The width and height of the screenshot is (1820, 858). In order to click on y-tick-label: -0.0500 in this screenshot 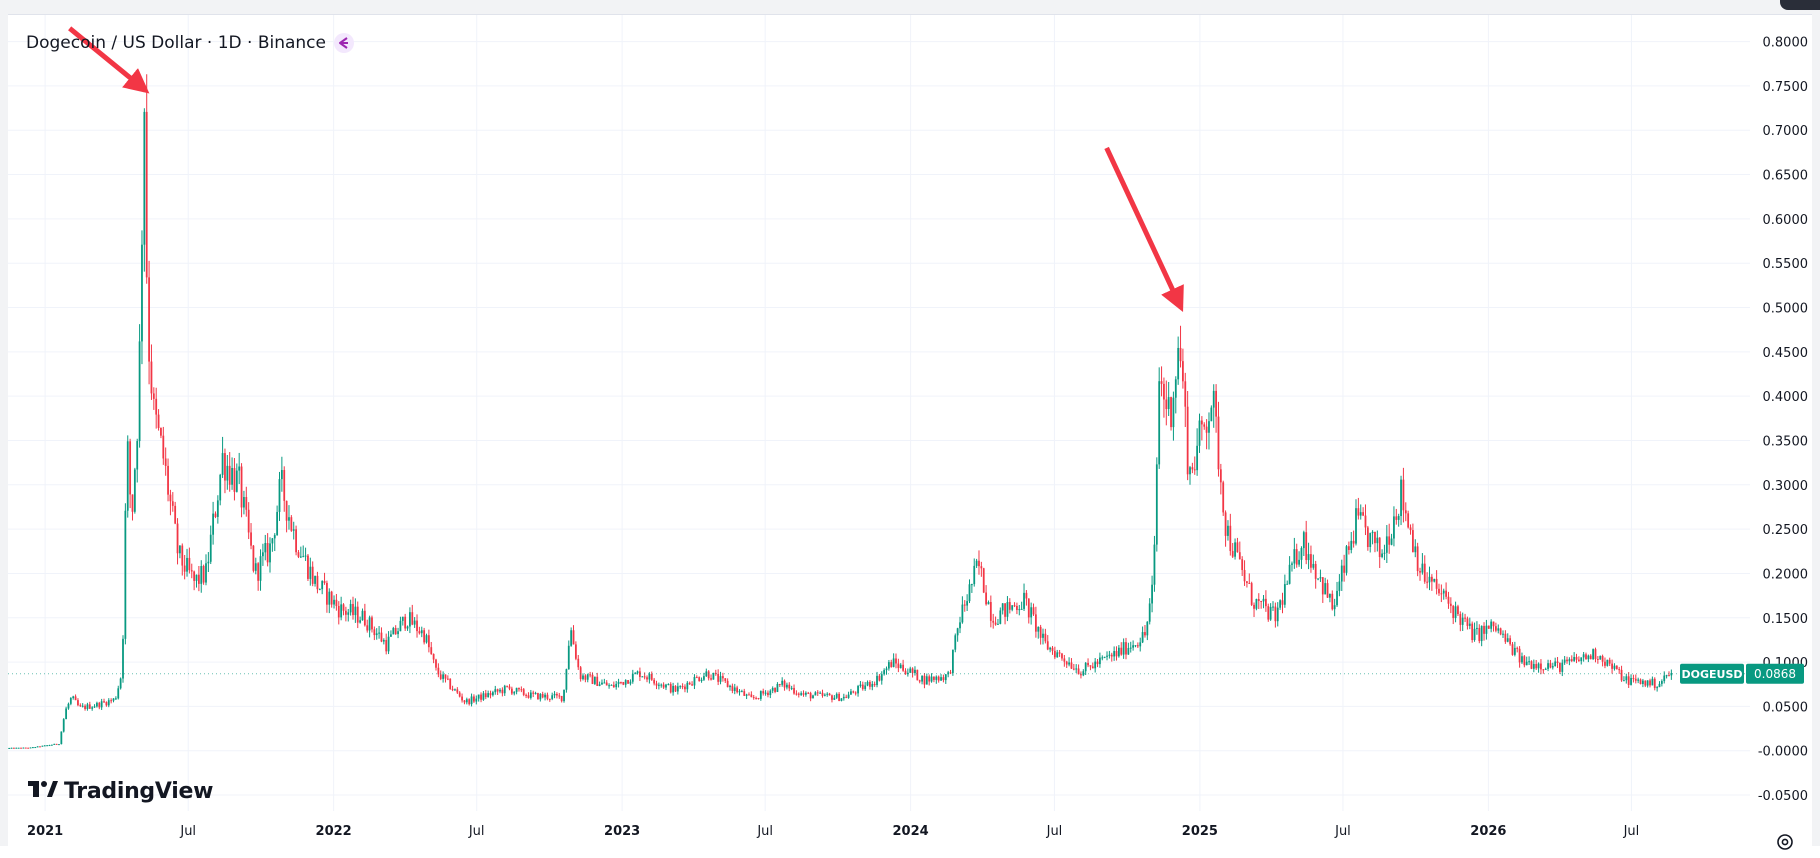, I will do `click(1783, 796)`.